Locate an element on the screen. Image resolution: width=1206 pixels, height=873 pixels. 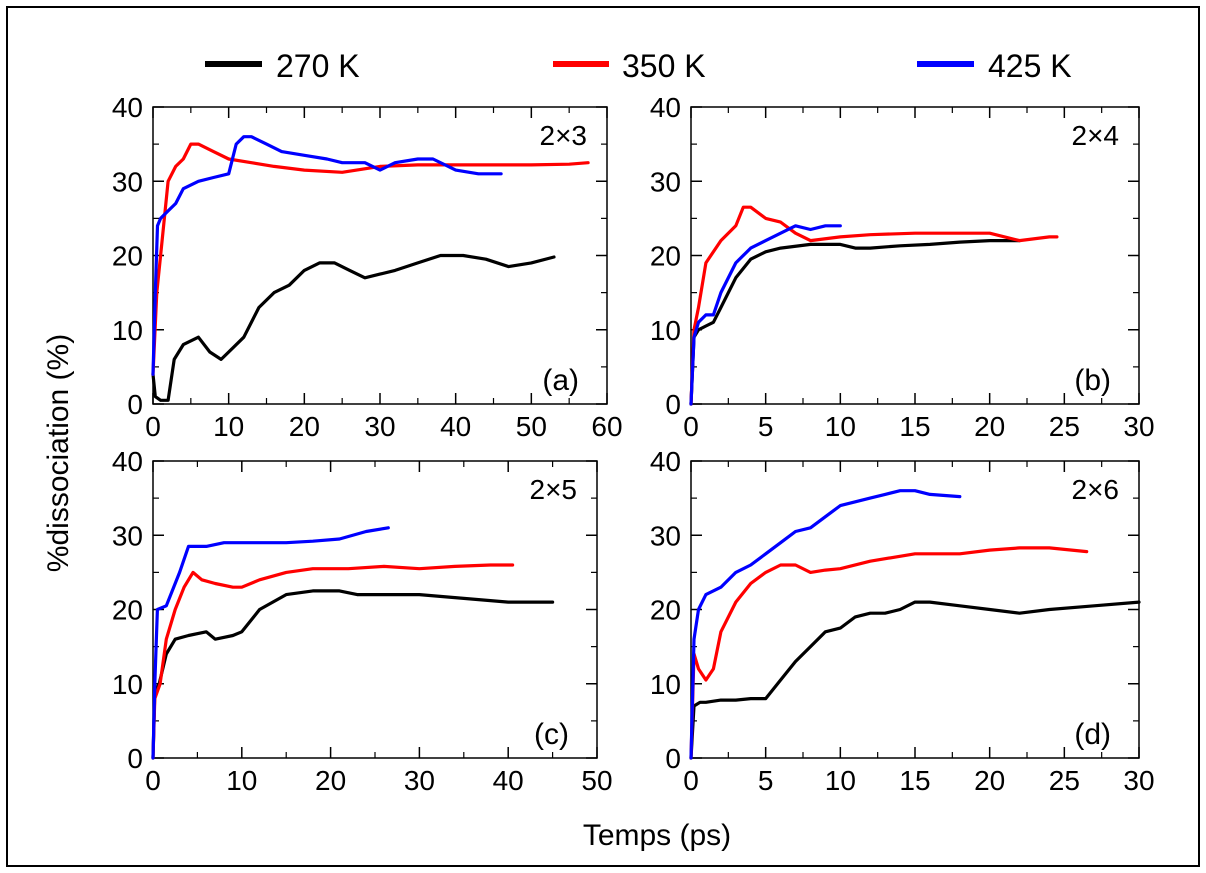
legend-label-350k: 350 K is located at coordinates (664, 66).